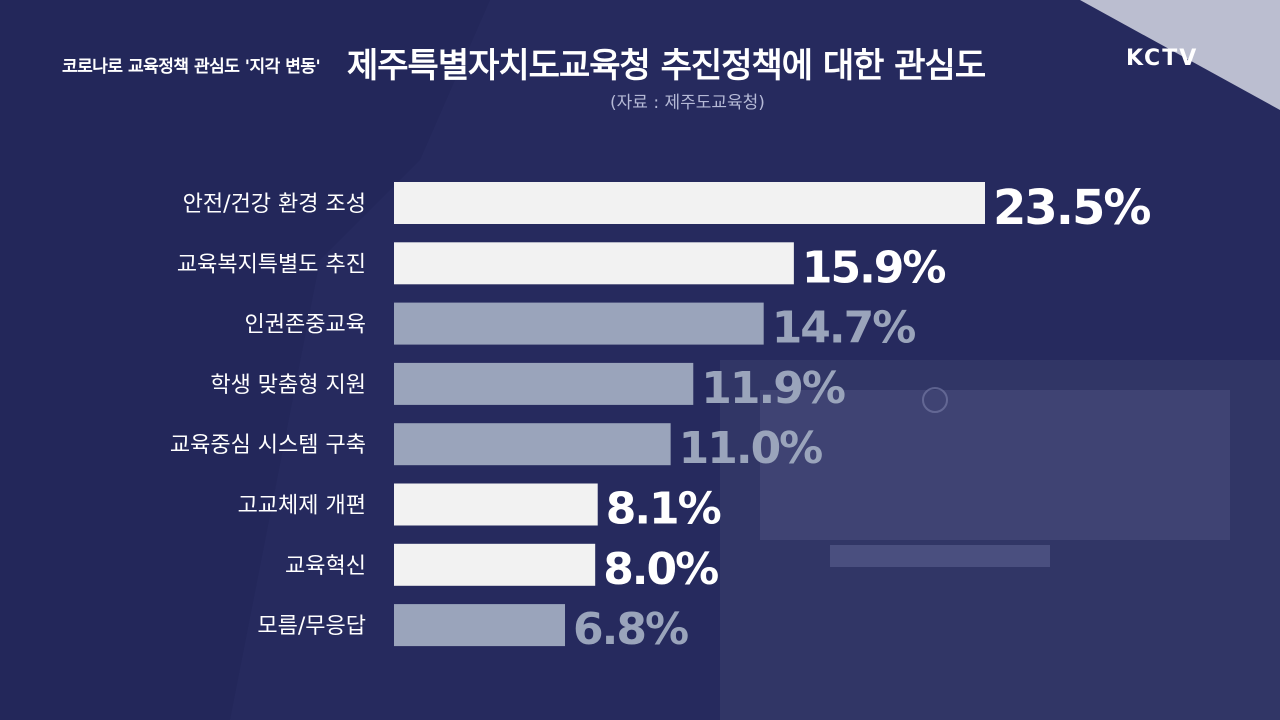 The width and height of the screenshot is (1280, 720). I want to click on category-label-3: 학생 맞춤형 지원, so click(288, 385).